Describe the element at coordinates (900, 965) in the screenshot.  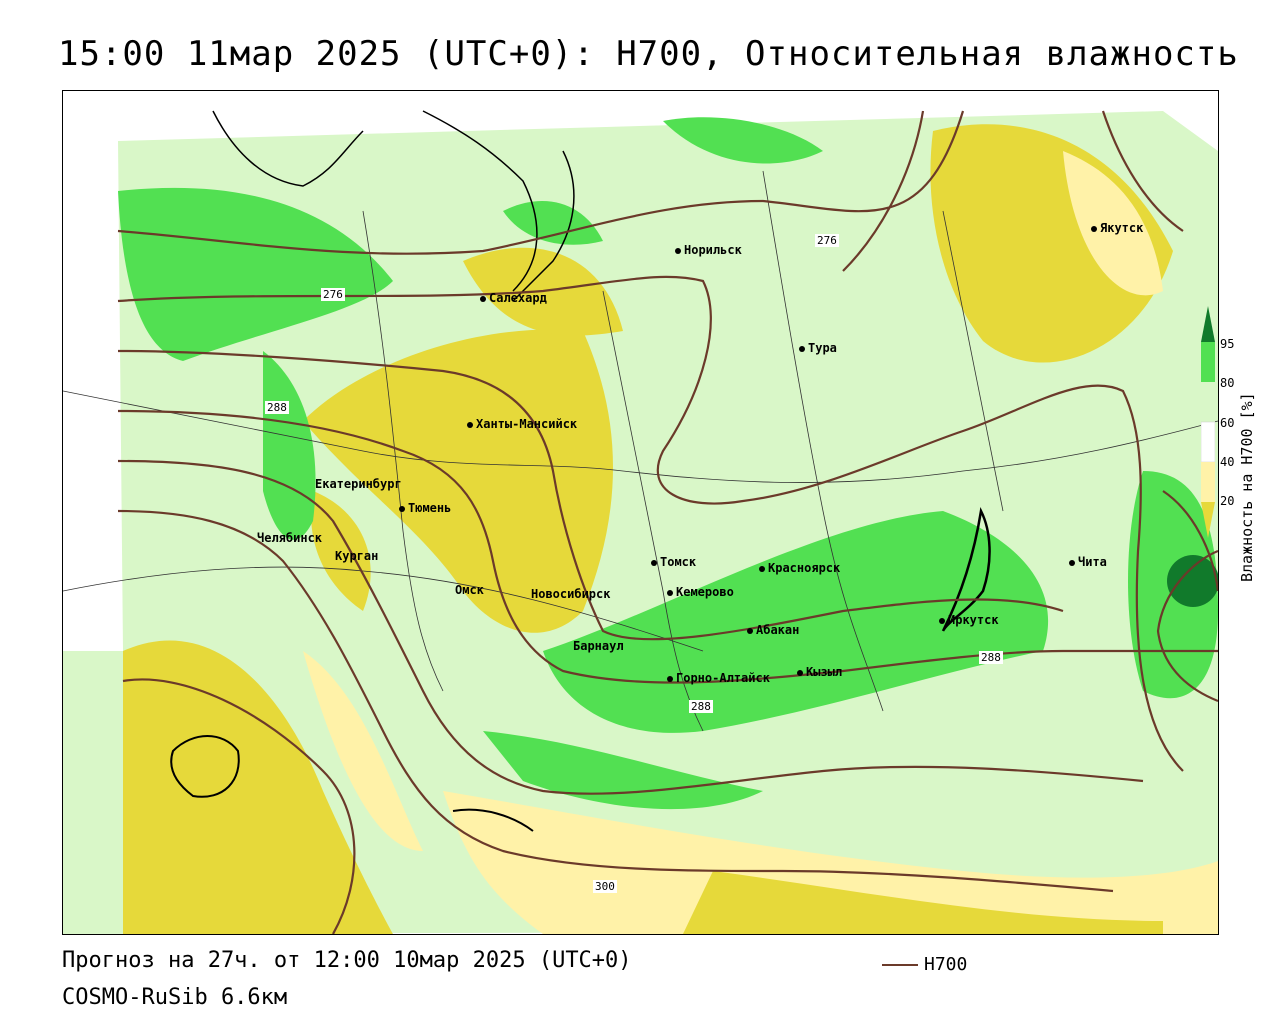
I see `legend-line-swatch` at that location.